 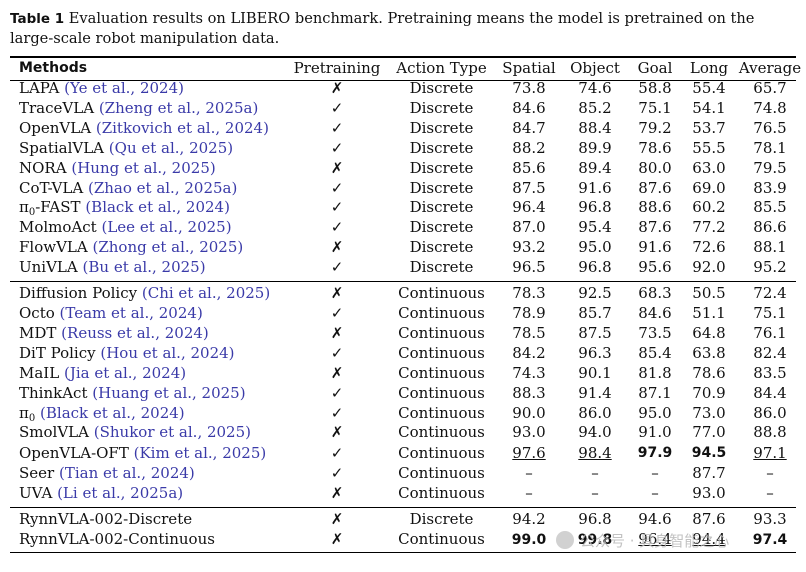 What do you see at coordinates (169, 392) in the screenshot?
I see `citation-link: (Huang et al., 2025)` at bounding box center [169, 392].